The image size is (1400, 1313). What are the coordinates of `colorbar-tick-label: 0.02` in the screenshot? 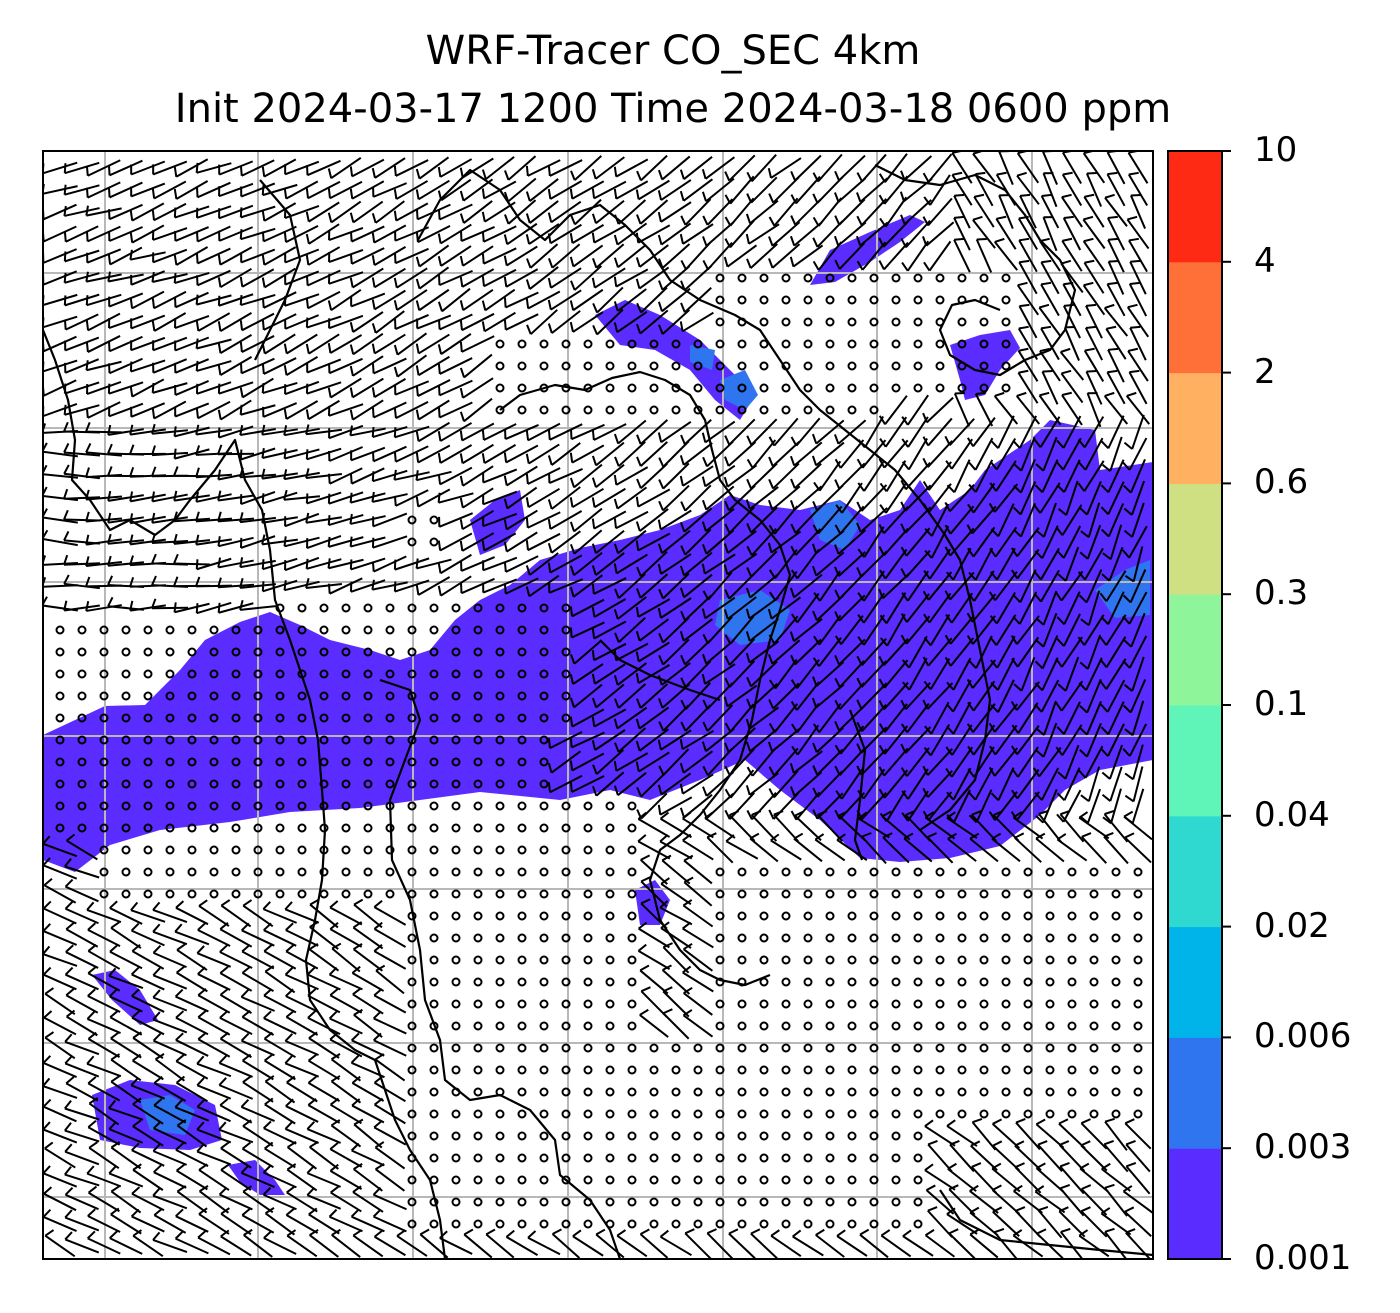 It's located at (1292, 925).